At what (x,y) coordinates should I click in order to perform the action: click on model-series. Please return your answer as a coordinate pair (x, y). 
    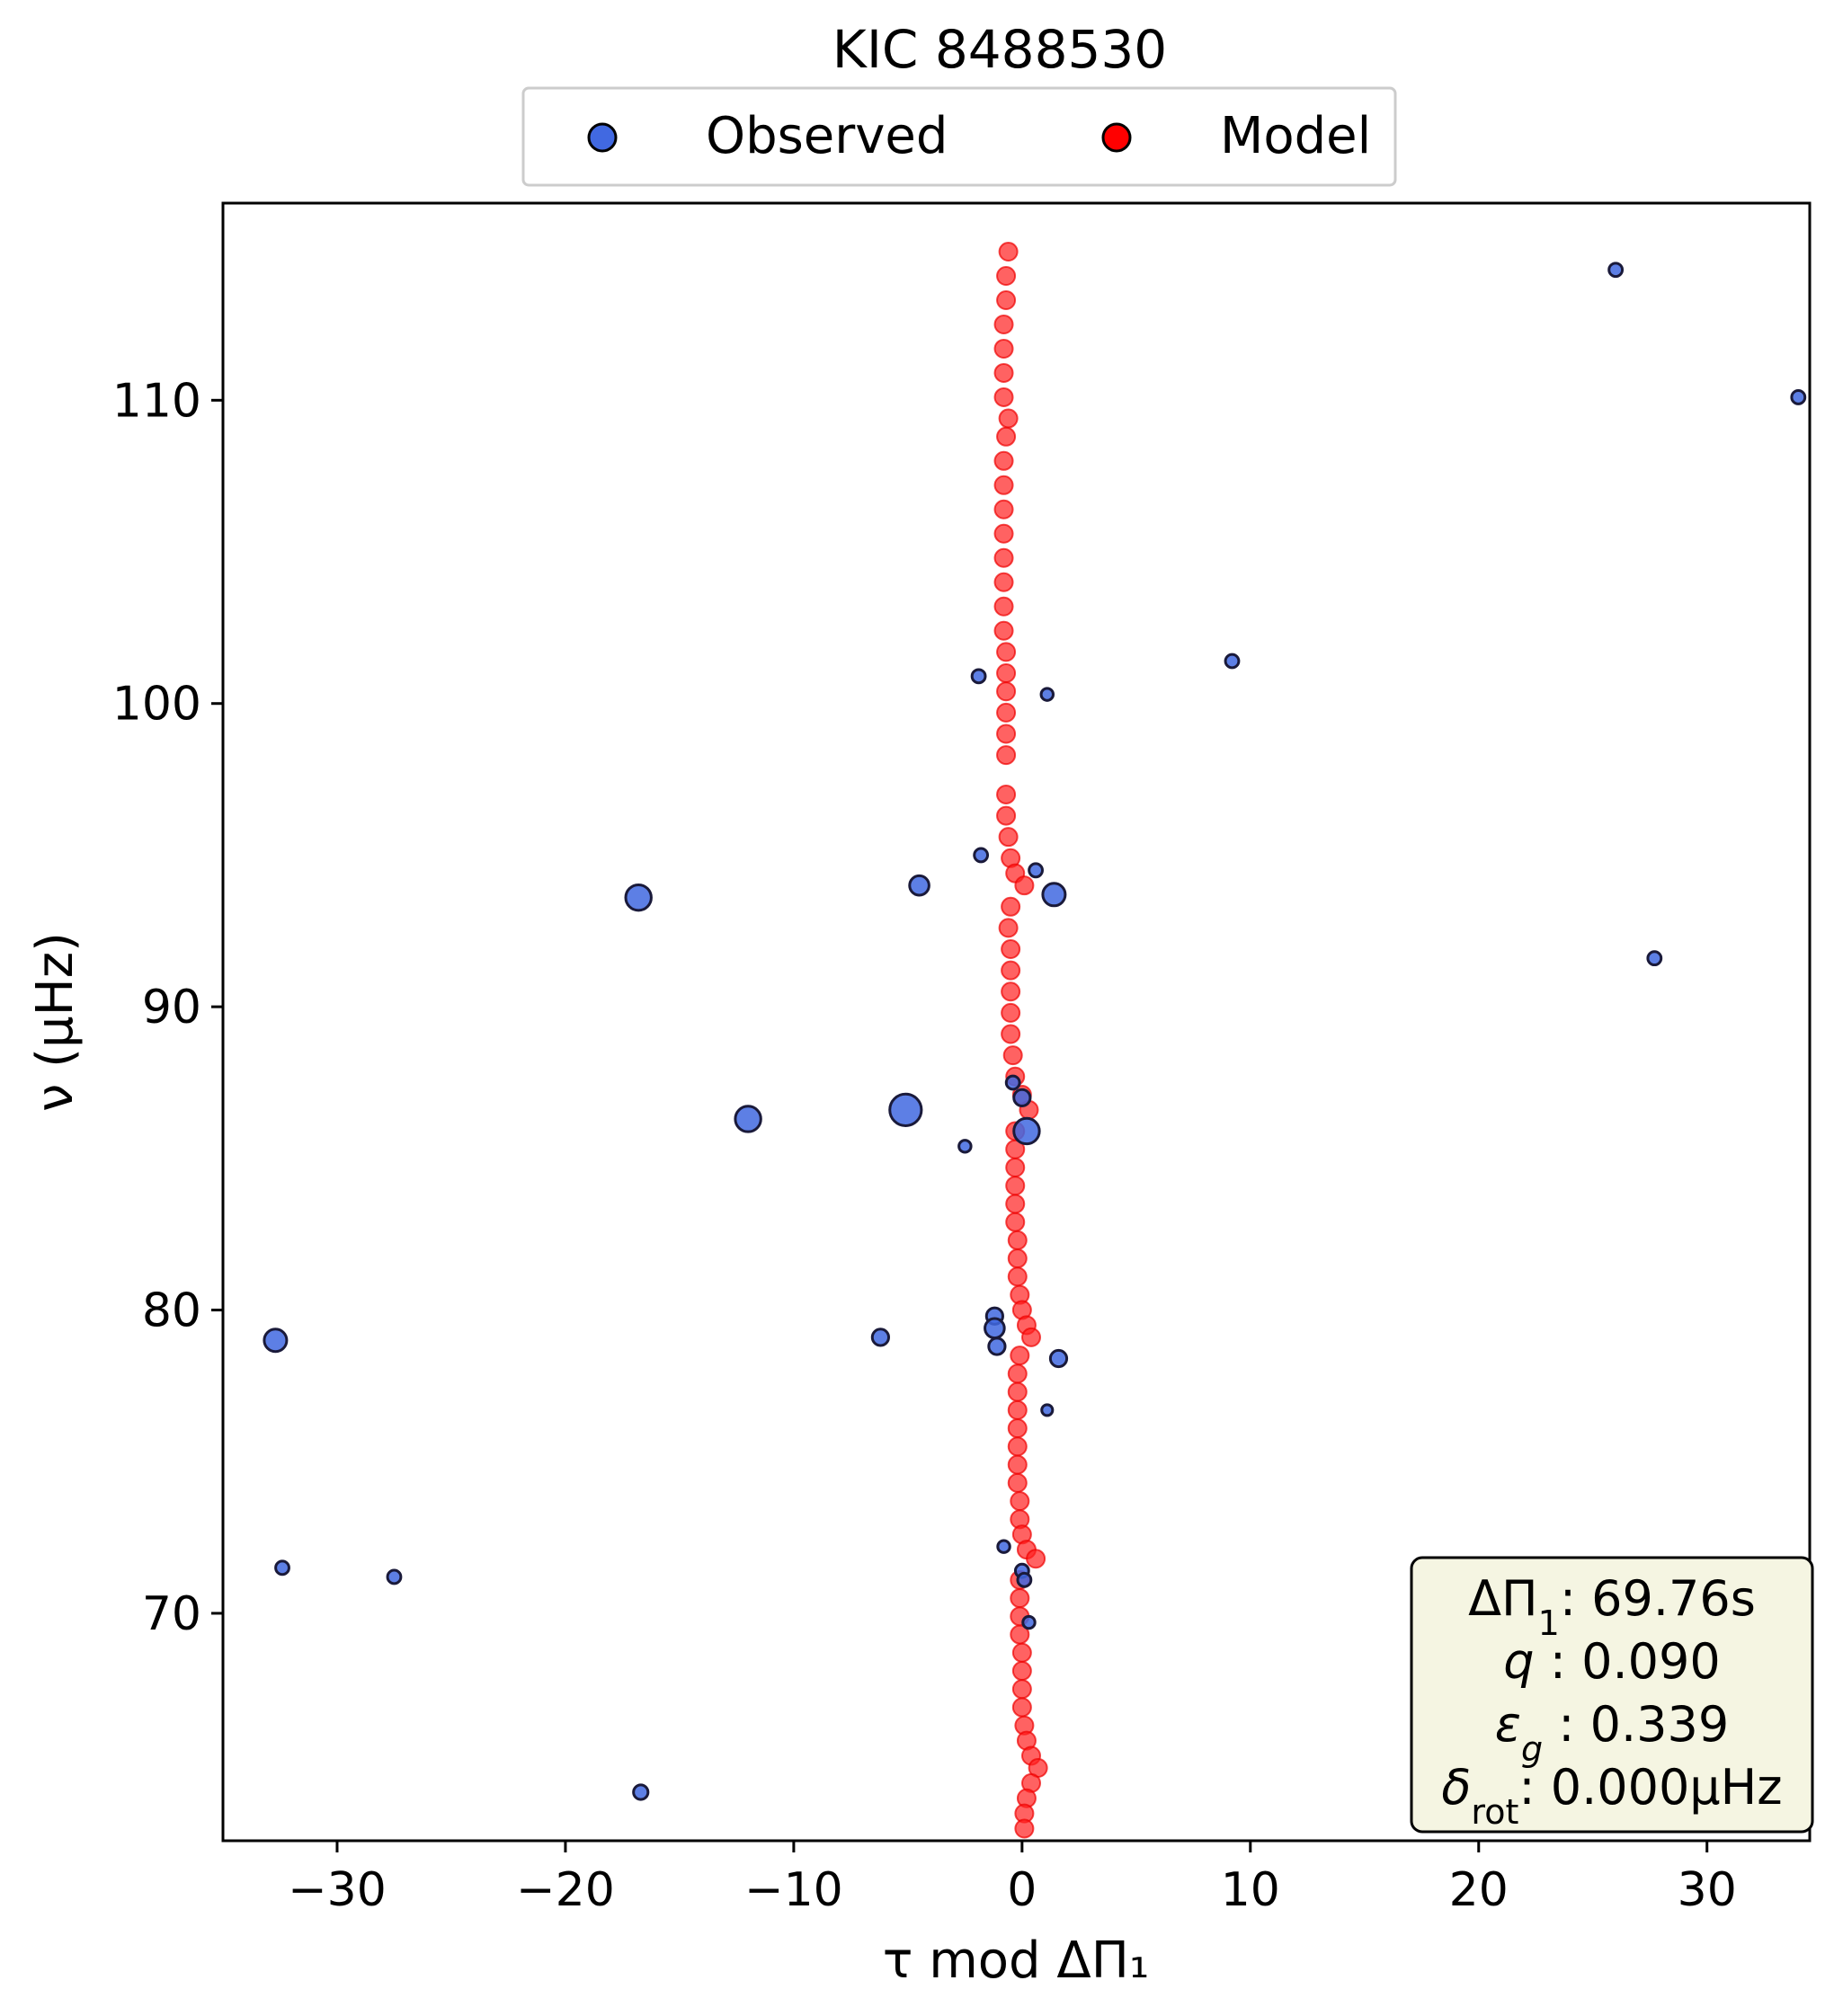
    Looking at the image, I should click on (1021, 1040).